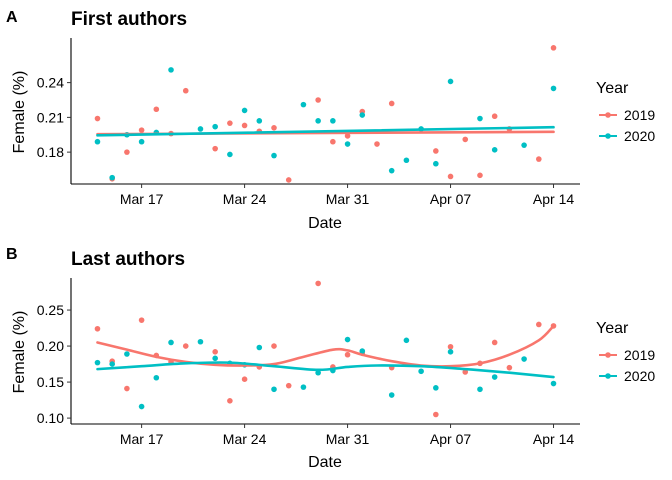 The image size is (672, 480). I want to click on x-tick-label: Mar 17, so click(142, 439).